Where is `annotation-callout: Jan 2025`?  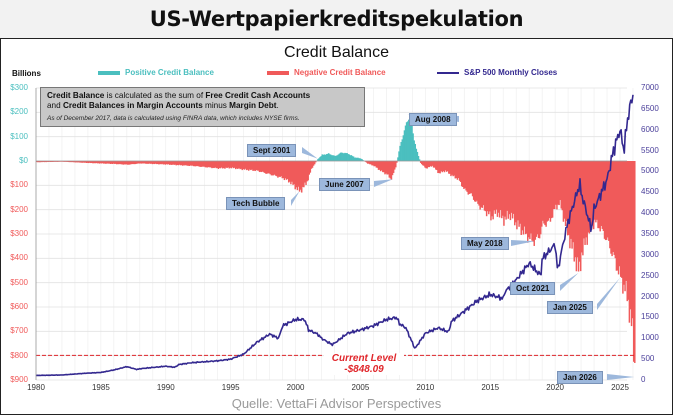 annotation-callout: Jan 2025 is located at coordinates (570, 307).